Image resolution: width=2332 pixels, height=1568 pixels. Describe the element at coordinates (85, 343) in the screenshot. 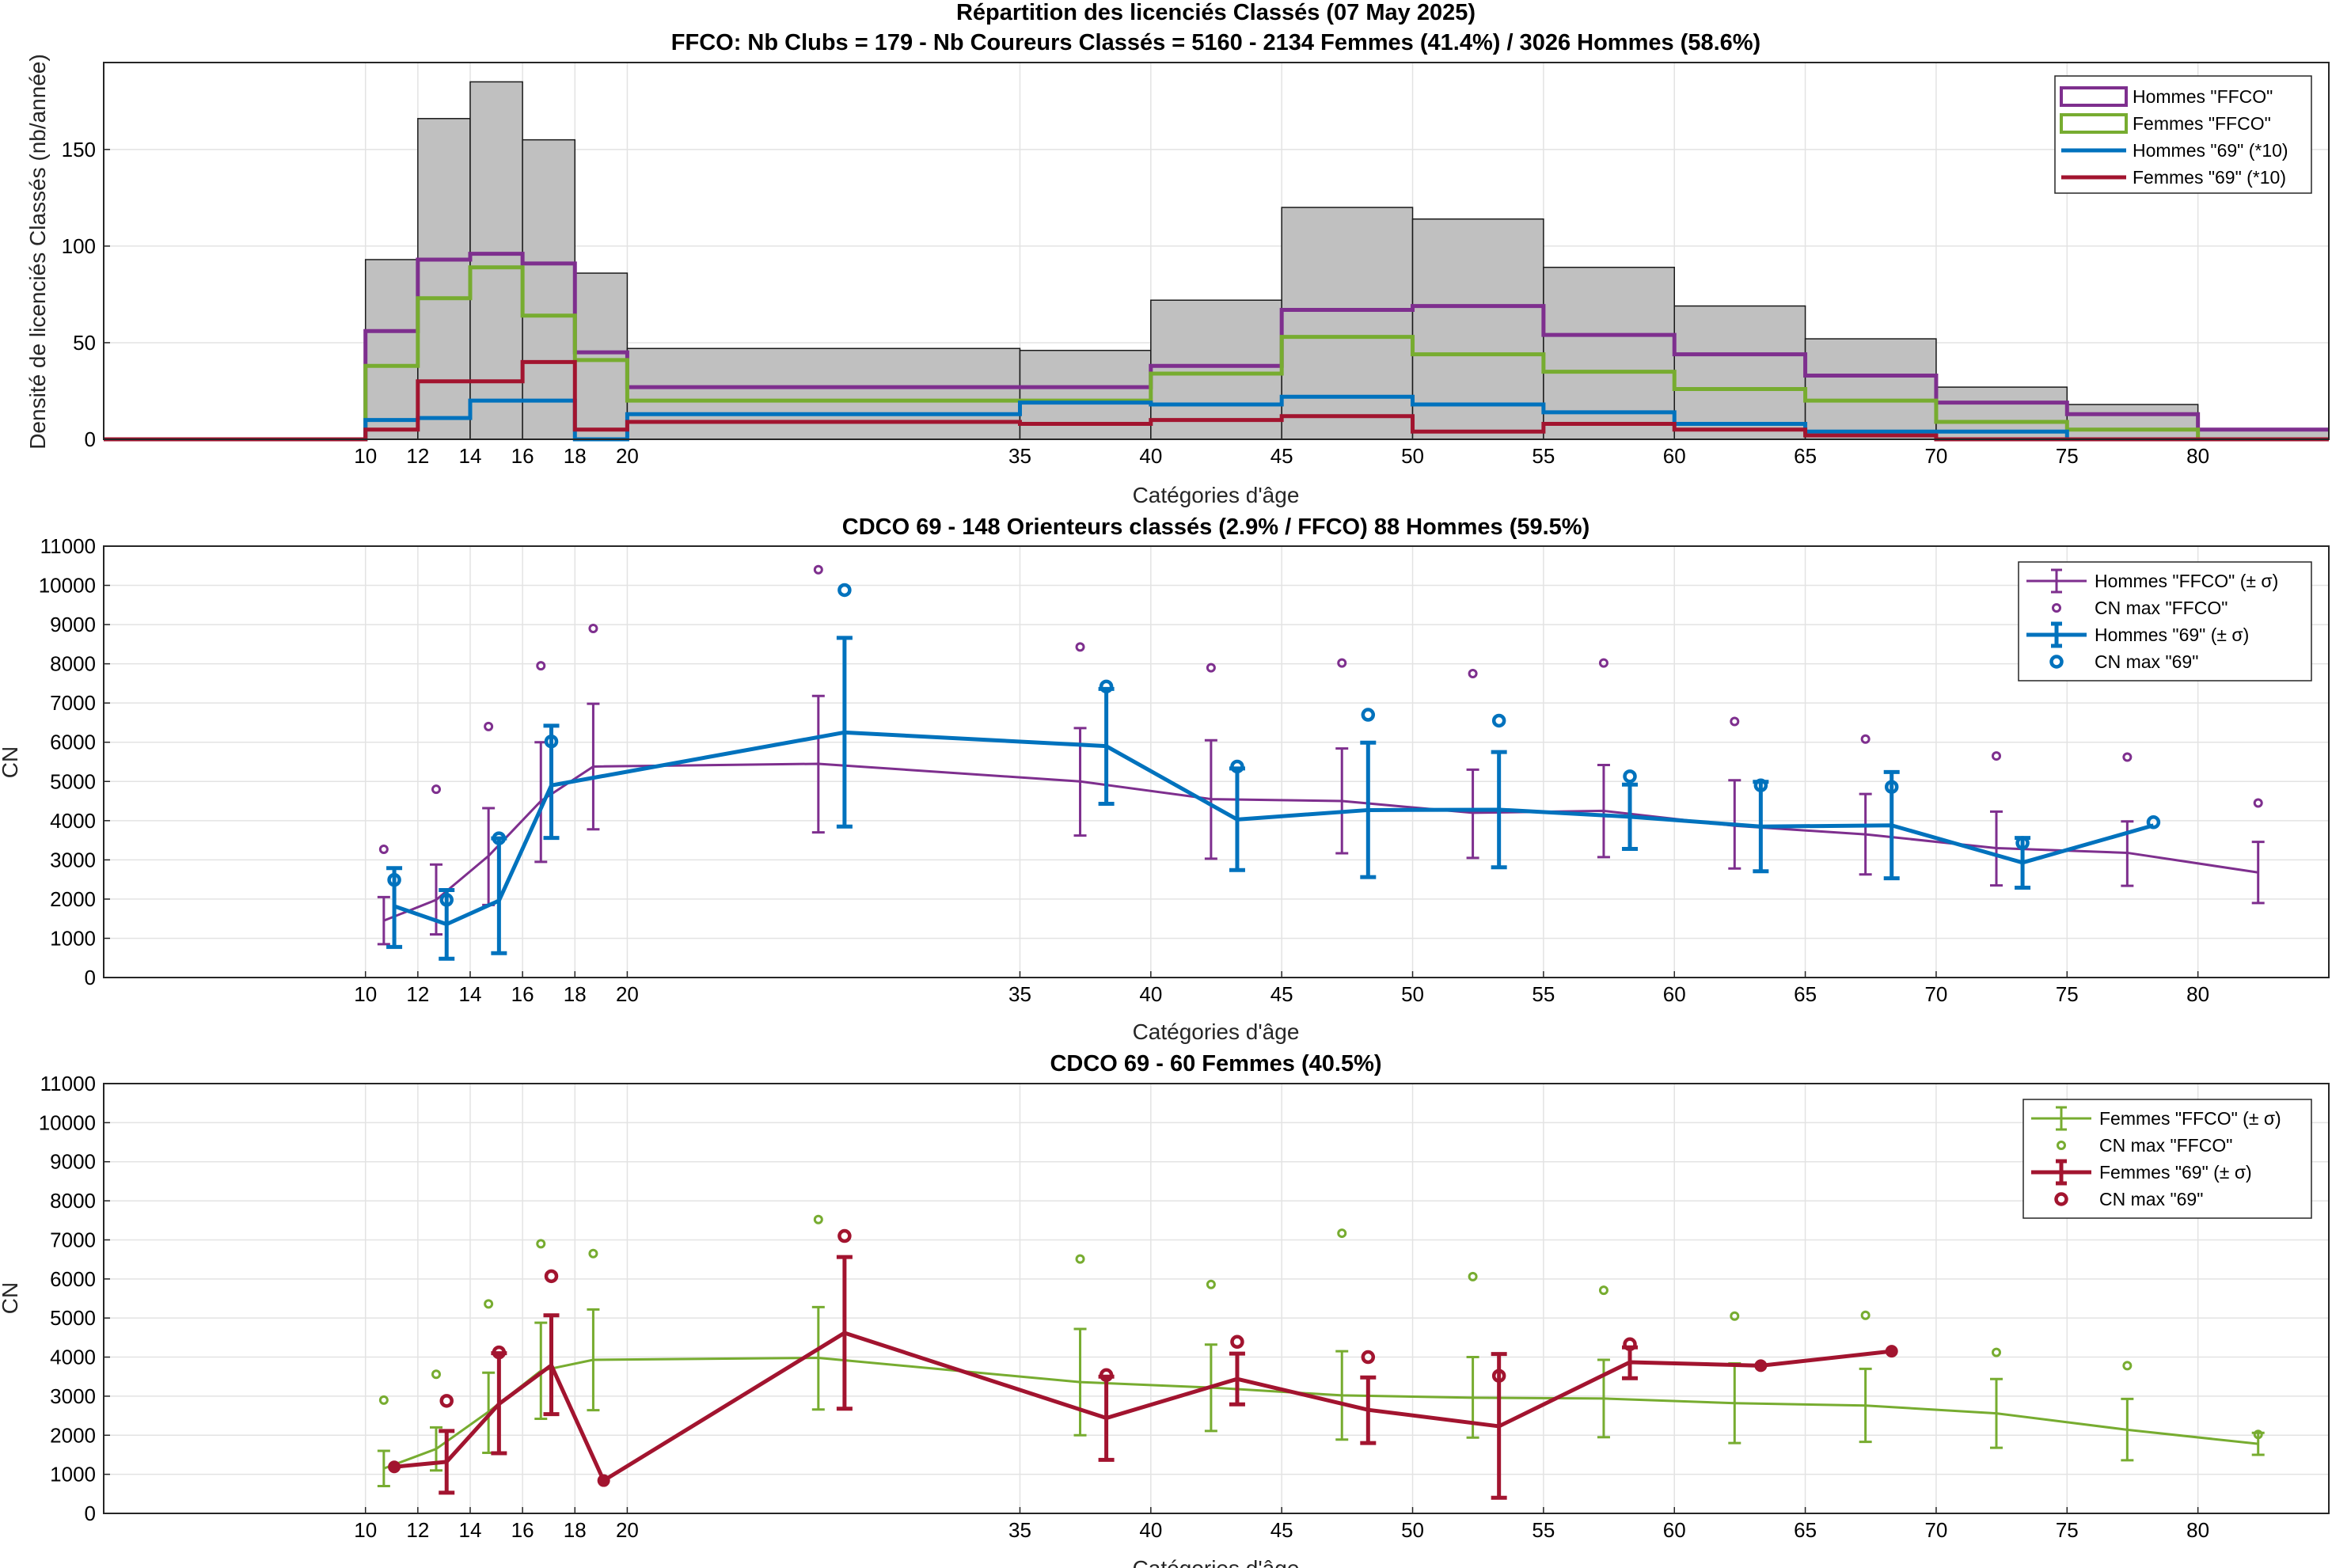

I see `y-tick-label: 50` at that location.